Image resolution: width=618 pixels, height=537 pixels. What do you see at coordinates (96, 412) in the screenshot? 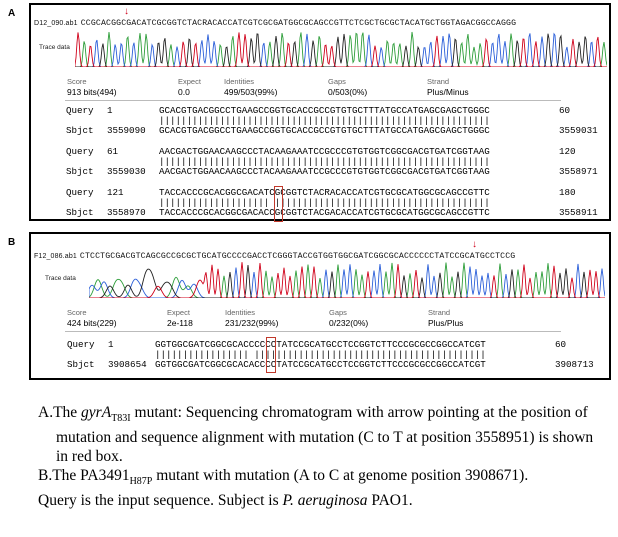
I see `caption-a-gene: gyrA` at bounding box center [96, 412].